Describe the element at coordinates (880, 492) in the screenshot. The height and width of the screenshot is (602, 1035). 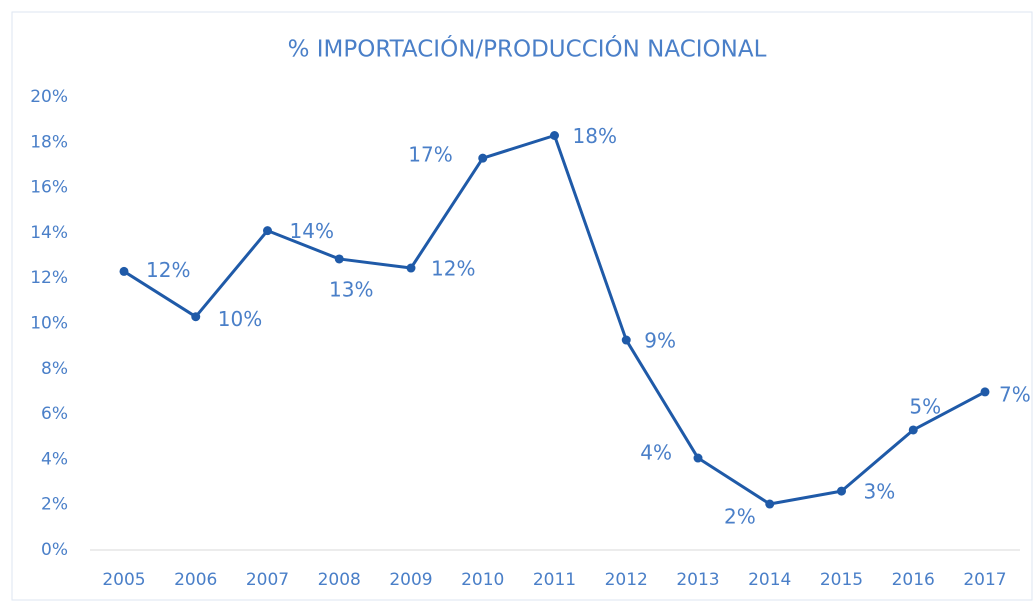
I see `data-label: 3%` at that location.